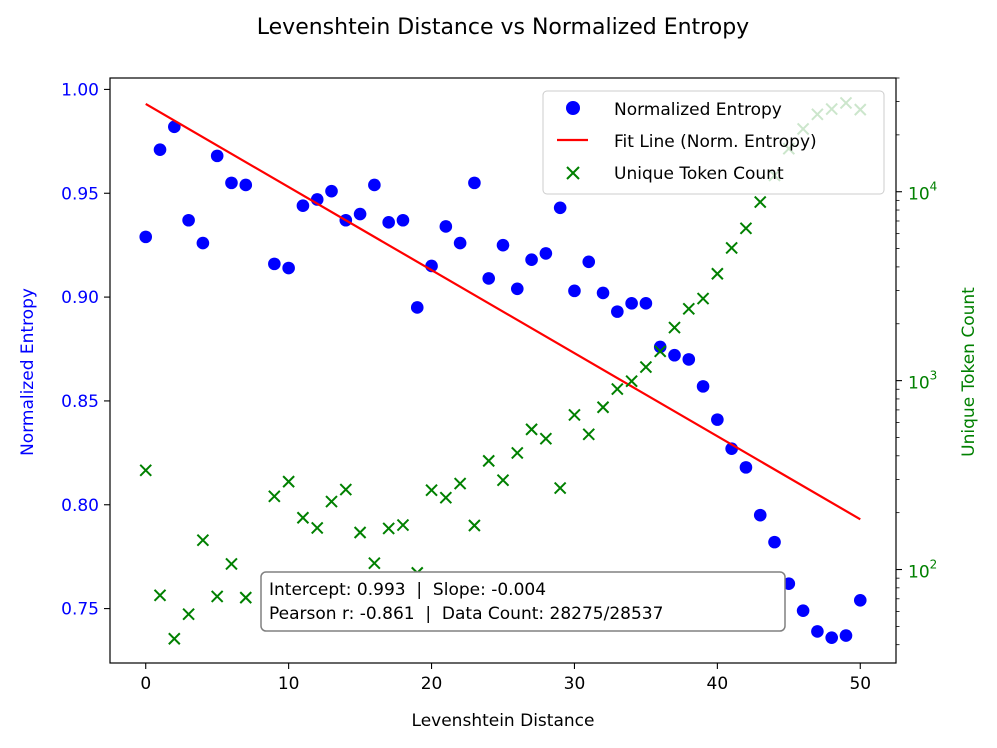 Image resolution: width=997 pixels, height=748 pixels. Describe the element at coordinates (934, 187) in the screenshot. I see `y-right-tick-exponent: 4` at that location.